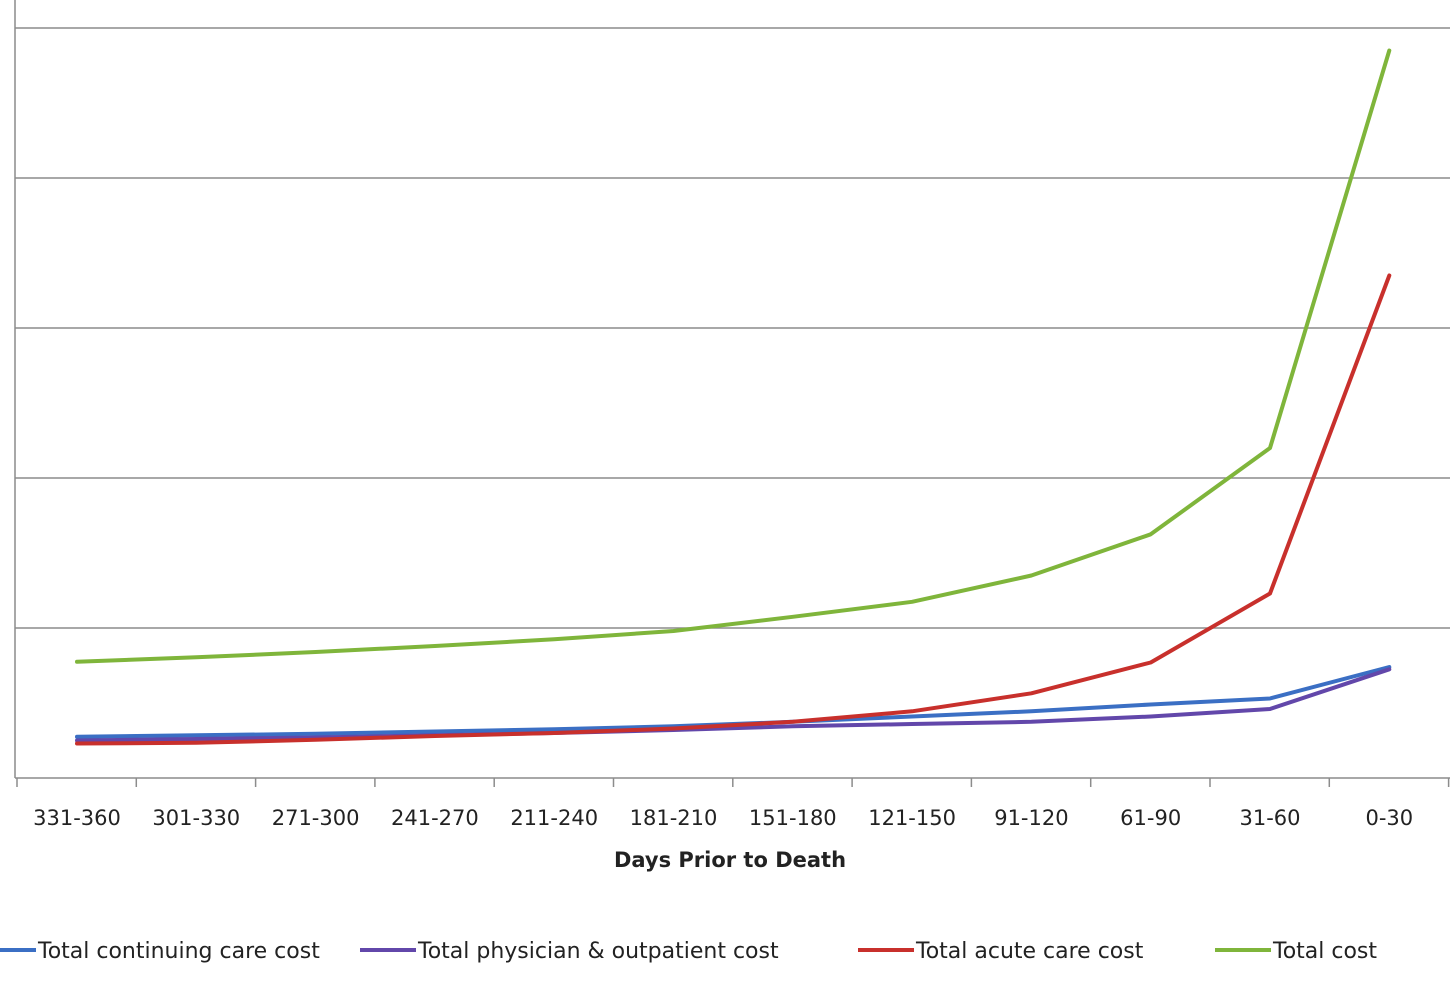  Describe the element at coordinates (912, 818) in the screenshot. I see `x-tick-label: 121-150` at that location.